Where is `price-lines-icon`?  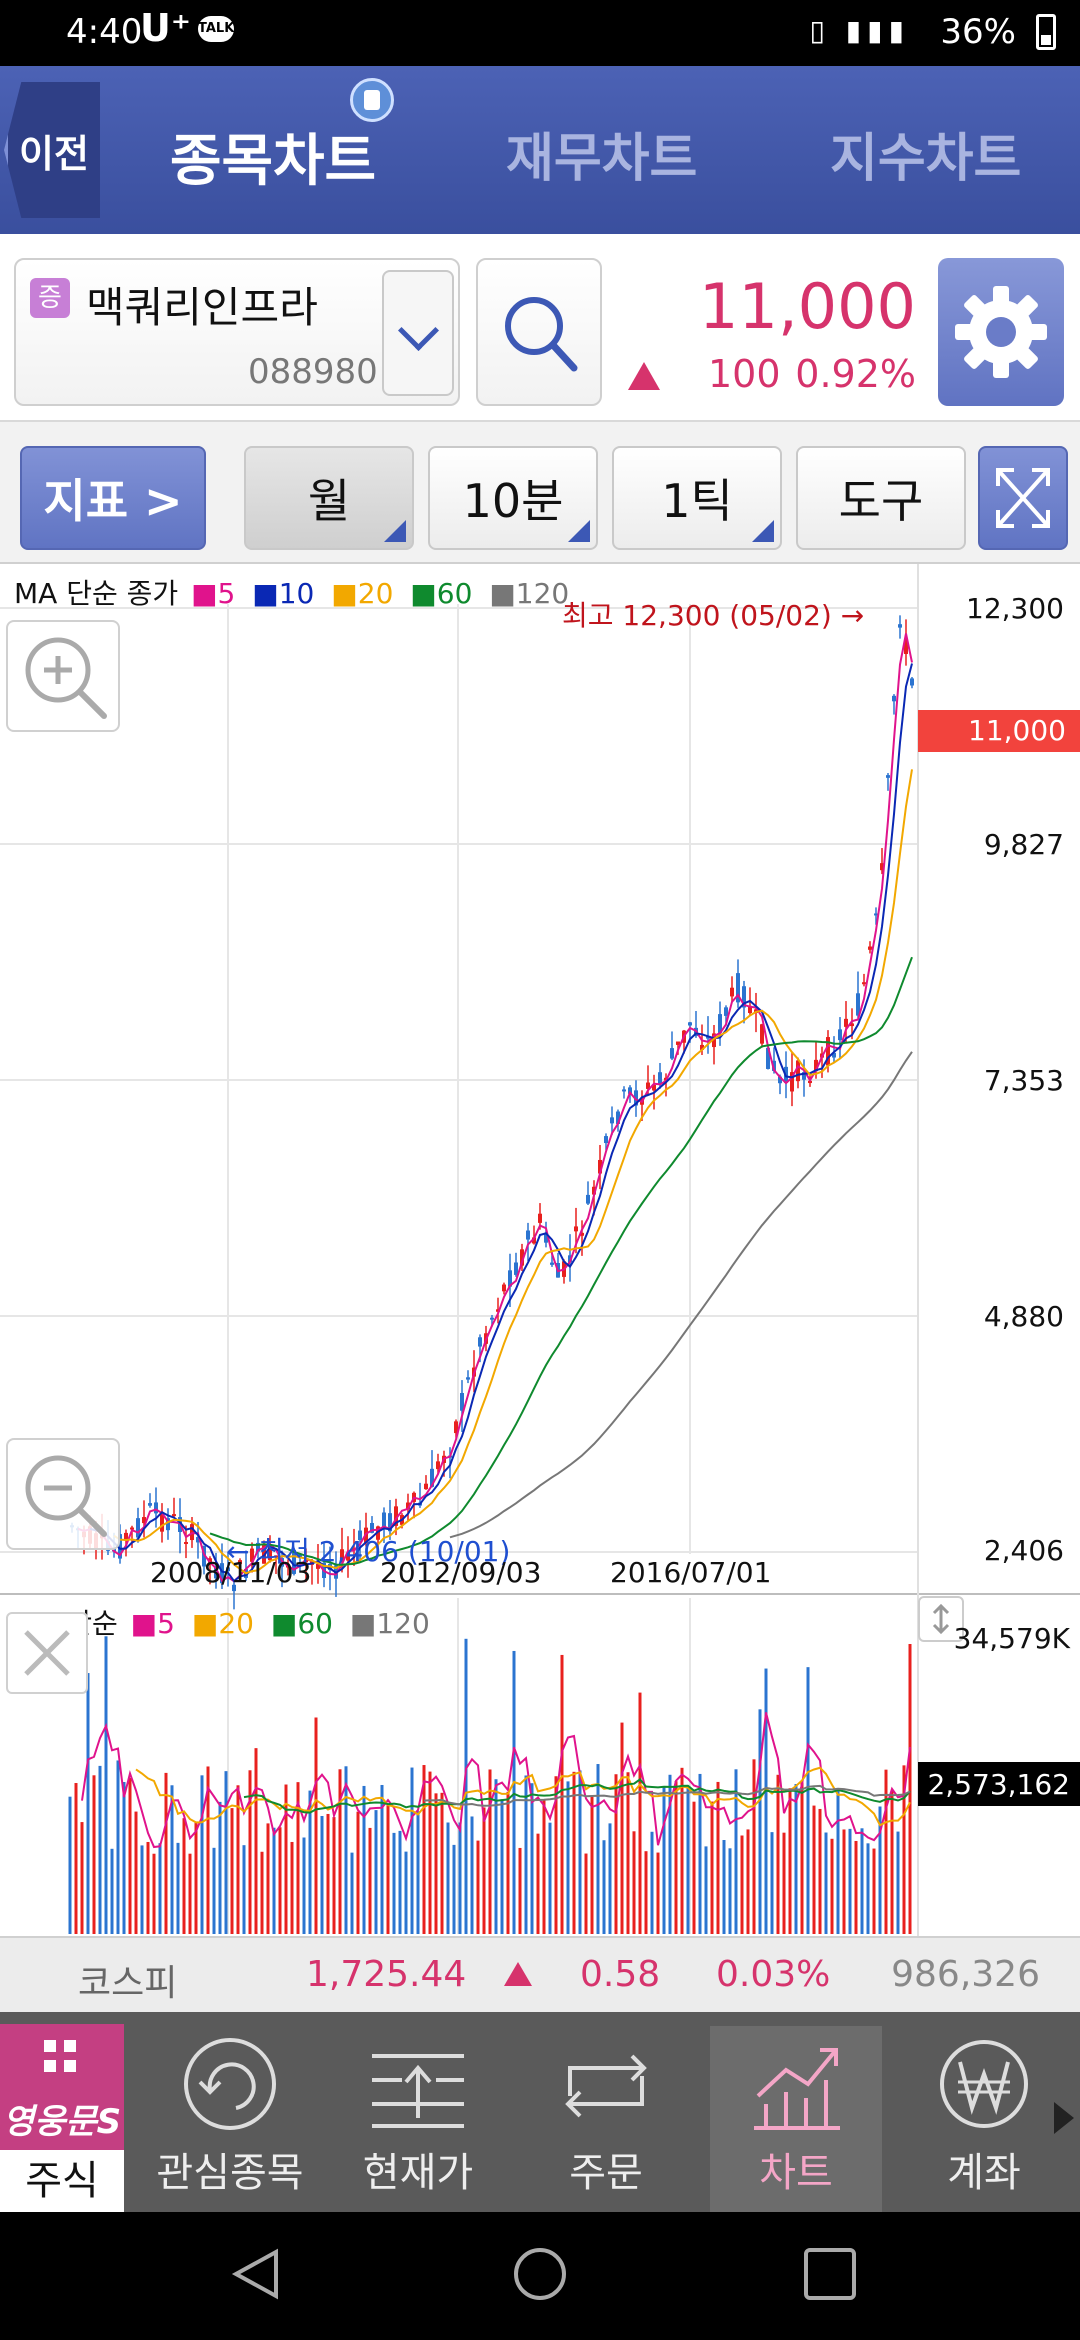
price-lines-icon is located at coordinates (418, 2091).